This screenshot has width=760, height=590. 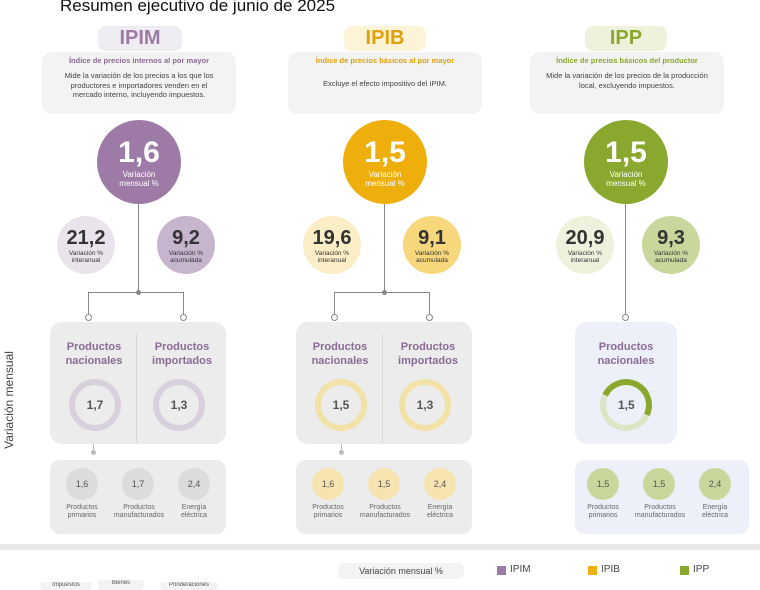 I want to click on ipib-manufacturados-value: 1,5, so click(x=384, y=484).